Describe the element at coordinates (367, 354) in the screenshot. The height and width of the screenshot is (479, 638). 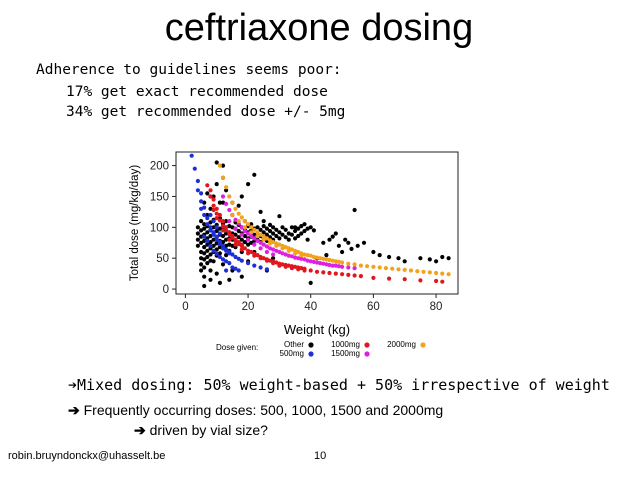
I see `legend-dot-1500mg` at that location.